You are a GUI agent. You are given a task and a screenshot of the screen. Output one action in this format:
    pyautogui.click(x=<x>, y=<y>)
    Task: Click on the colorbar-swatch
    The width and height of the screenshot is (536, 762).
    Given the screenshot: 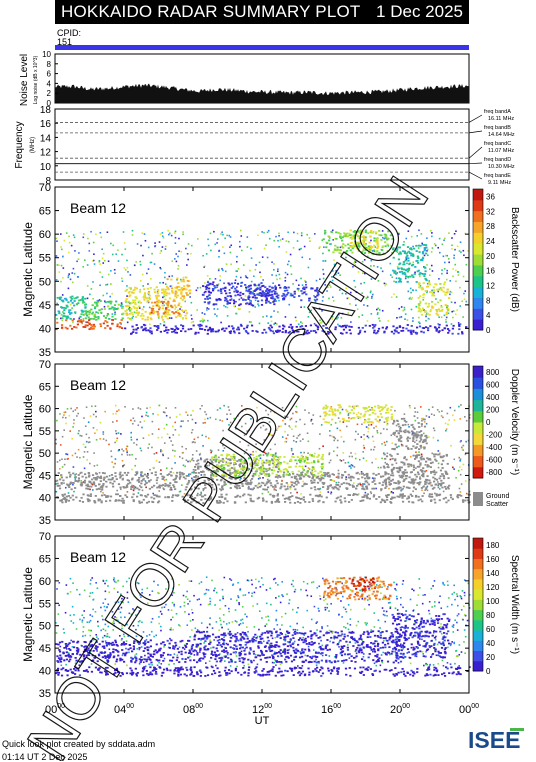 What is the action you would take?
    pyautogui.click(x=478, y=439)
    